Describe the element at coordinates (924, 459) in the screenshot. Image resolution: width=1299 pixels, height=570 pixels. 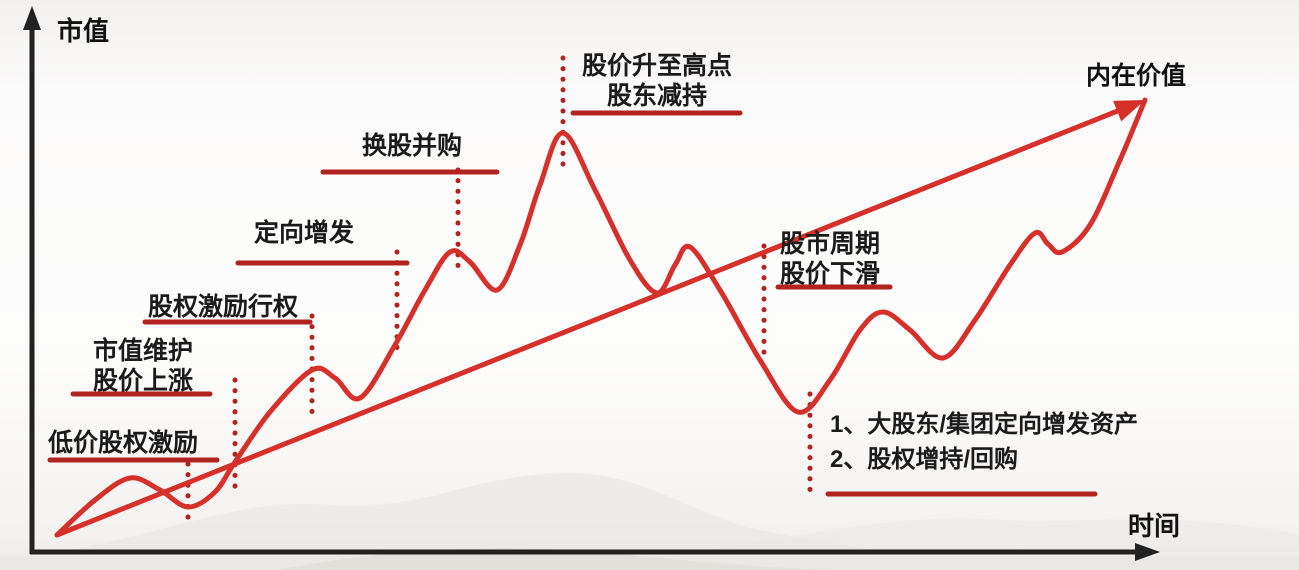
I see `annotation-text: 2、股权增持/回购` at that location.